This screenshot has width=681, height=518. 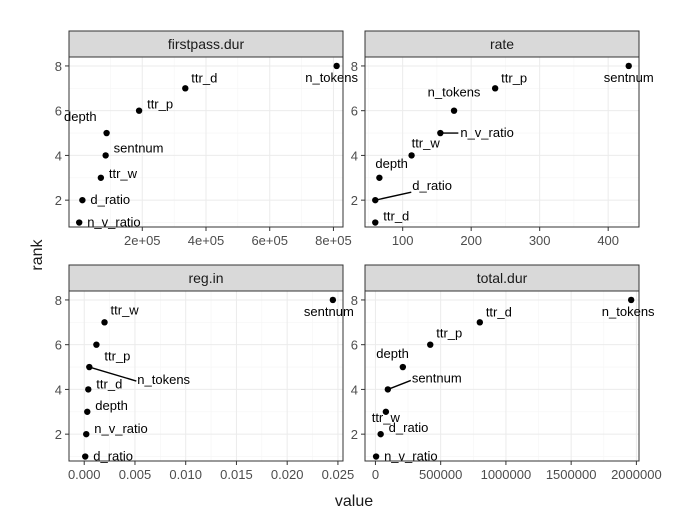 I want to click on x-tick-label: 4e+05, so click(x=206, y=240).